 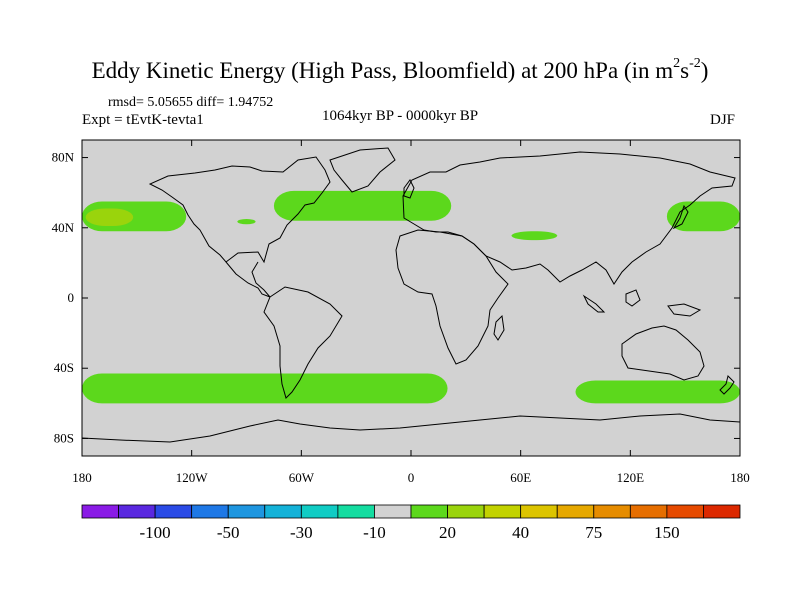 I want to click on colorbar-label: -30, so click(x=301, y=532).